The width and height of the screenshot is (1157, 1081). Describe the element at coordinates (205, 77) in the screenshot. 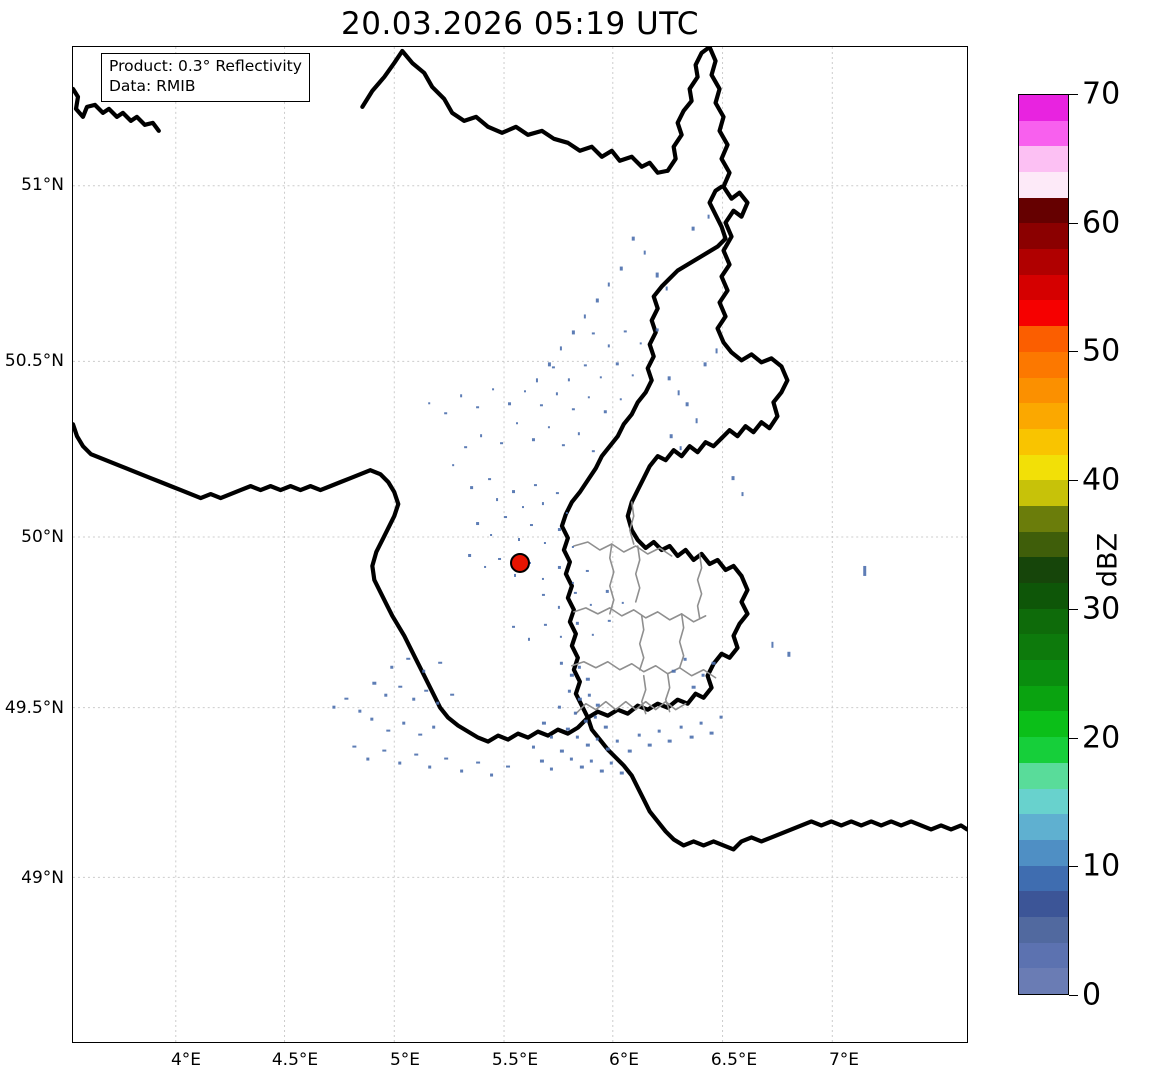

I see `info-box: Product: 0.3° Reflectivity Data: RMIB` at that location.